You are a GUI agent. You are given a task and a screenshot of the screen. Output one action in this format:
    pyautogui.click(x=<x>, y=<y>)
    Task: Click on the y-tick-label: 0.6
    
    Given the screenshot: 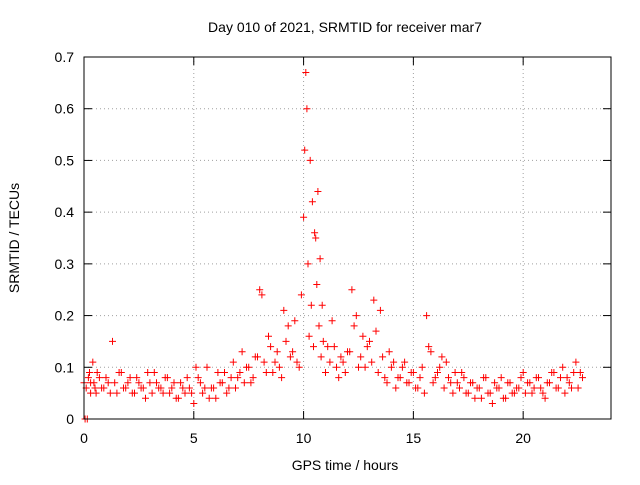 What is the action you would take?
    pyautogui.click(x=65, y=109)
    